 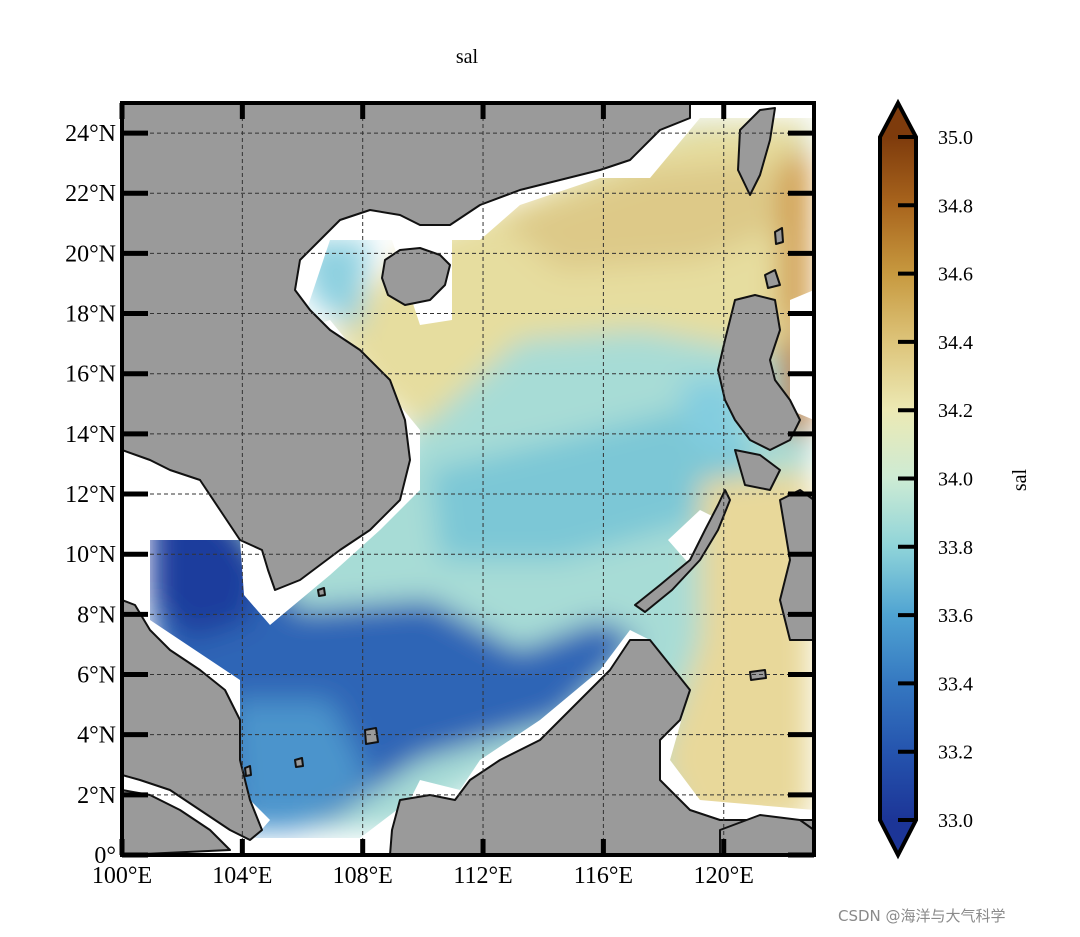 I want to click on colorbar-tick-label: 34.2, so click(x=955, y=411).